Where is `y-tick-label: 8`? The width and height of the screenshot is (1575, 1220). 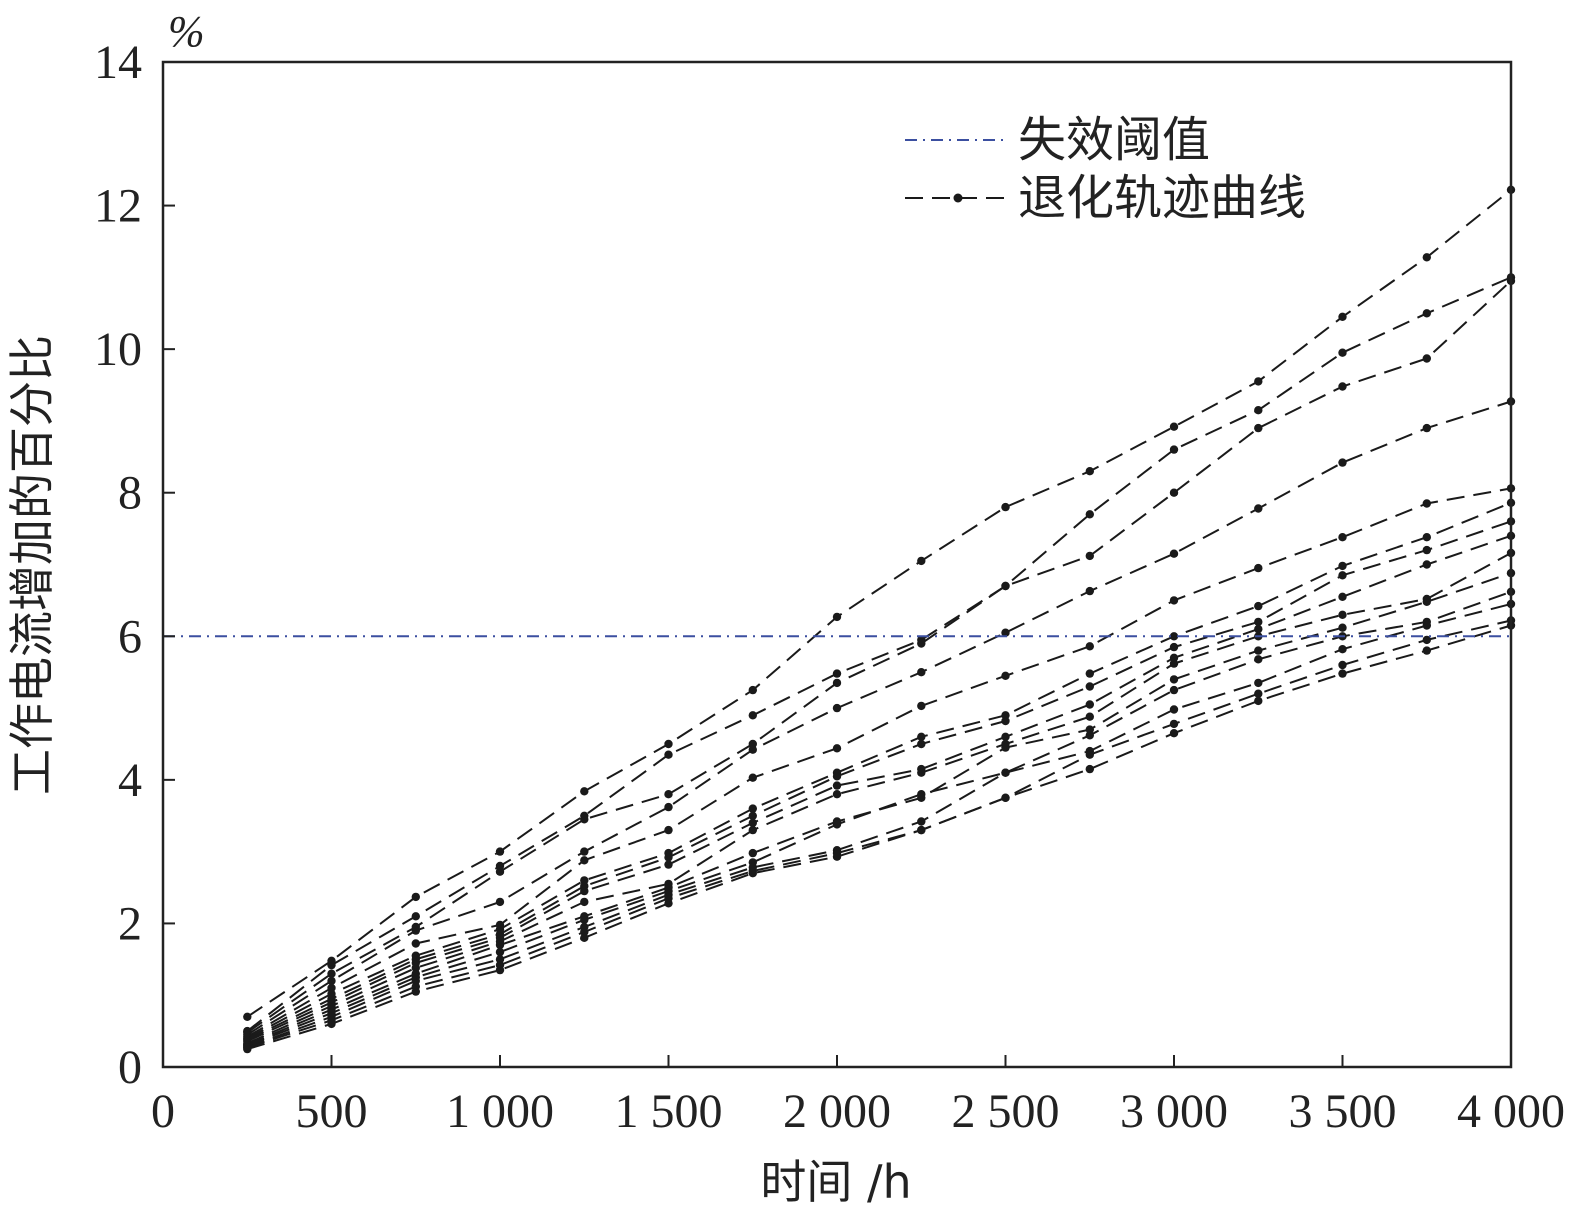
y-tick-label: 8 is located at coordinates (130, 493).